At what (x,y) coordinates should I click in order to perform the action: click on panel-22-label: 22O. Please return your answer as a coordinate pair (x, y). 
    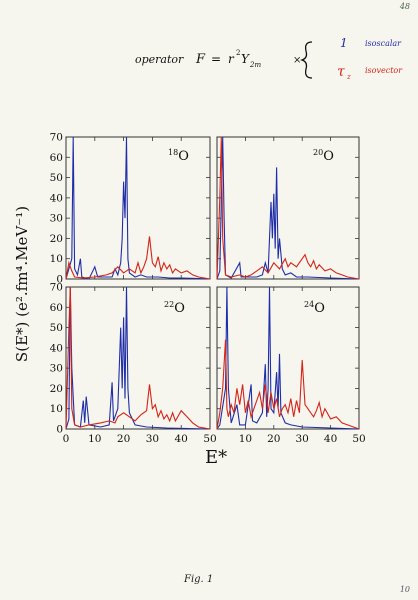
    Looking at the image, I should click on (174, 308).